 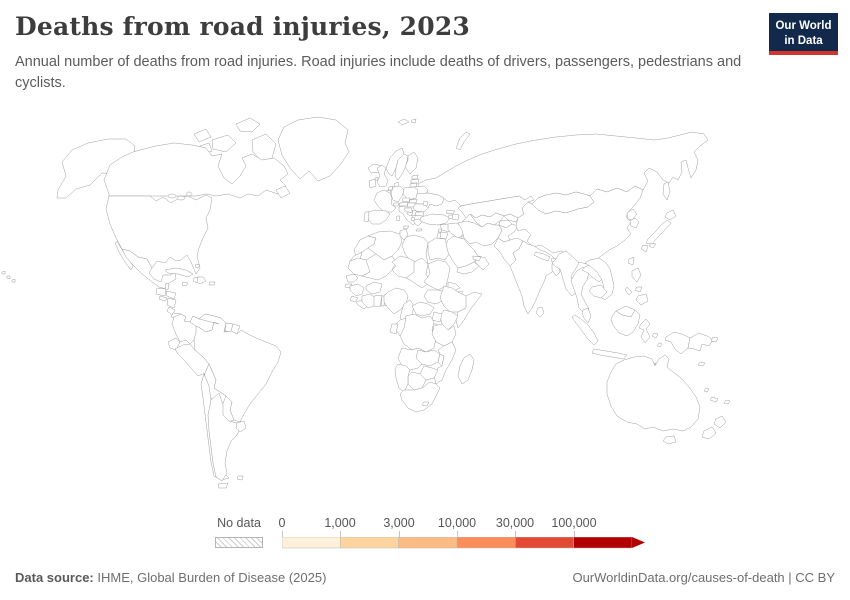 What do you see at coordinates (394, 329) in the screenshot?
I see `country-gabon` at bounding box center [394, 329].